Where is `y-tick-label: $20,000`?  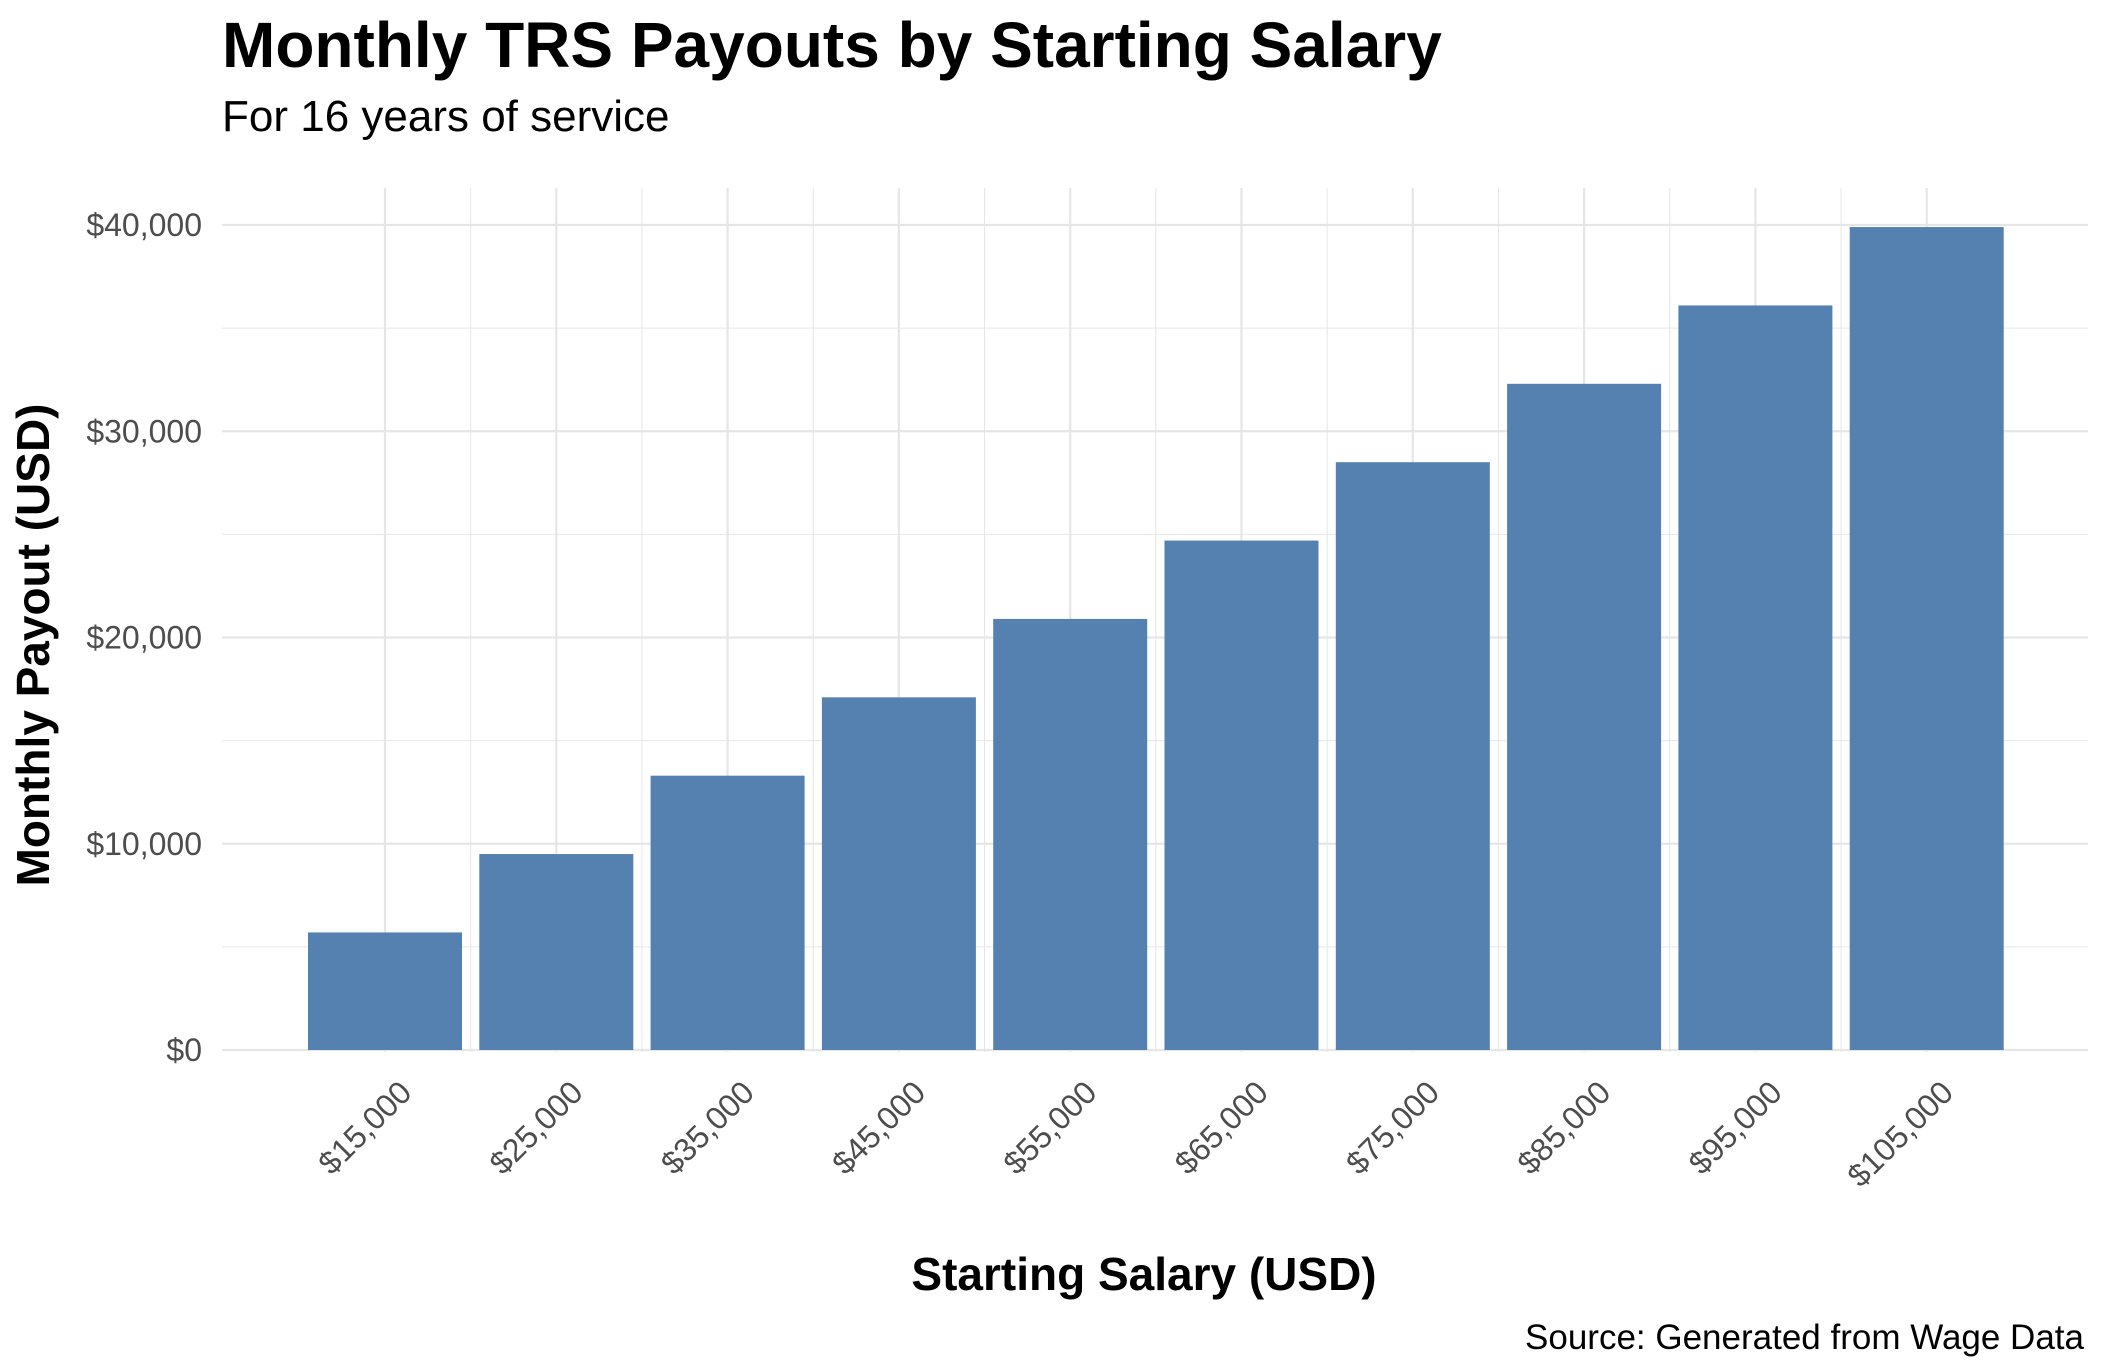 y-tick-label: $20,000 is located at coordinates (144, 638).